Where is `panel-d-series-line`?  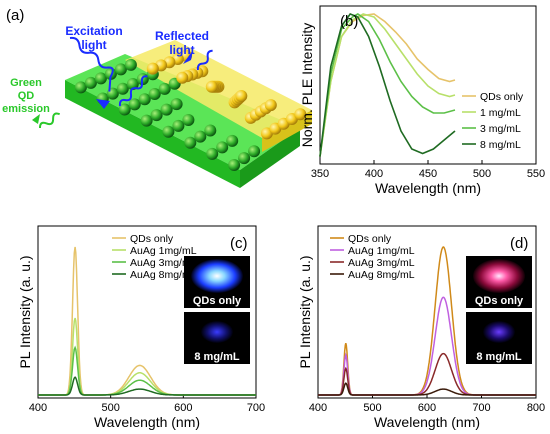 panel-d-series-line is located at coordinates (427, 389).